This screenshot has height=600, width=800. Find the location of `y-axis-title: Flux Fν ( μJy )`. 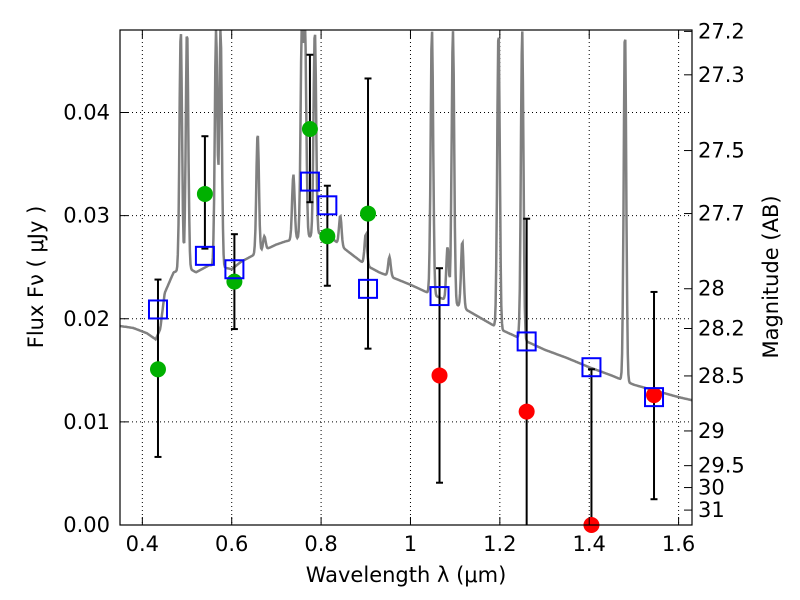

y-axis-title: Flux Fν ( μJy ) is located at coordinates (36, 277).